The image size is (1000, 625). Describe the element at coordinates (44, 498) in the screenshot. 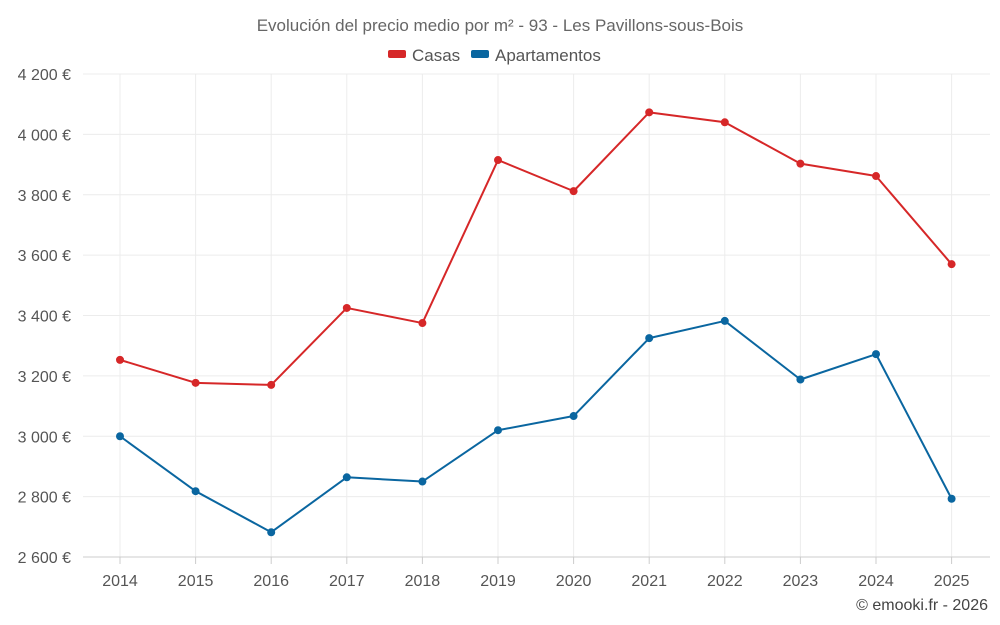

I see `y-tick-label: 2 800 €` at that location.